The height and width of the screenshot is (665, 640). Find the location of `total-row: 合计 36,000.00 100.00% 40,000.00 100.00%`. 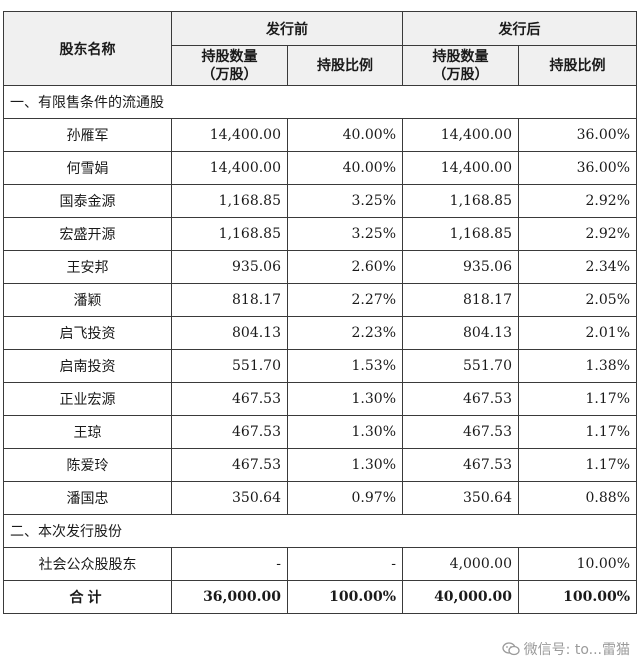

total-row: 合计 36,000.00 100.00% 40,000.00 100.00% is located at coordinates (320, 597).